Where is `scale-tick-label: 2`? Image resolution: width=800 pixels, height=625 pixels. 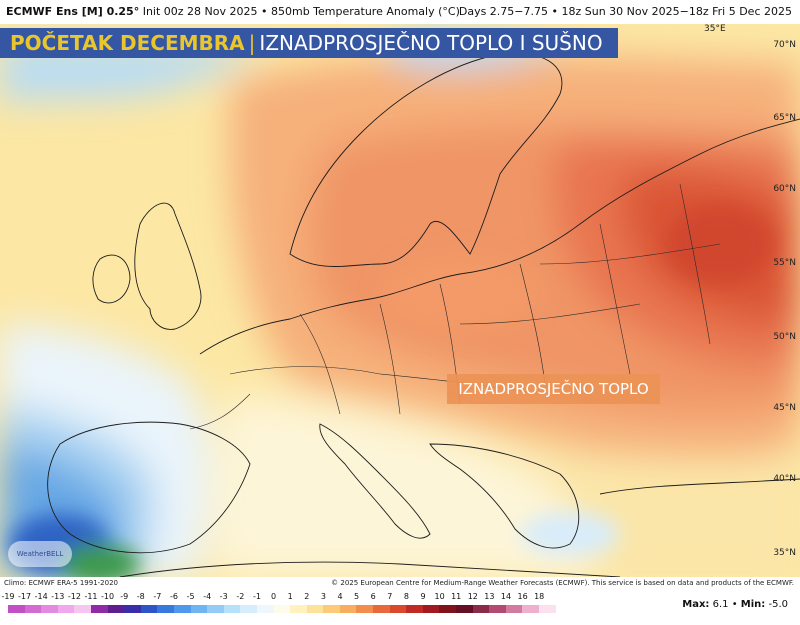
scale-tick-label: 2 is located at coordinates (307, 596).